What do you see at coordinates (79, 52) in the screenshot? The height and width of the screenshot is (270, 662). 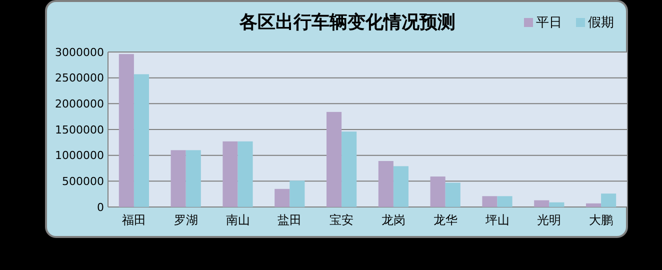 I see `y-tick-label: 3000000` at bounding box center [79, 52].